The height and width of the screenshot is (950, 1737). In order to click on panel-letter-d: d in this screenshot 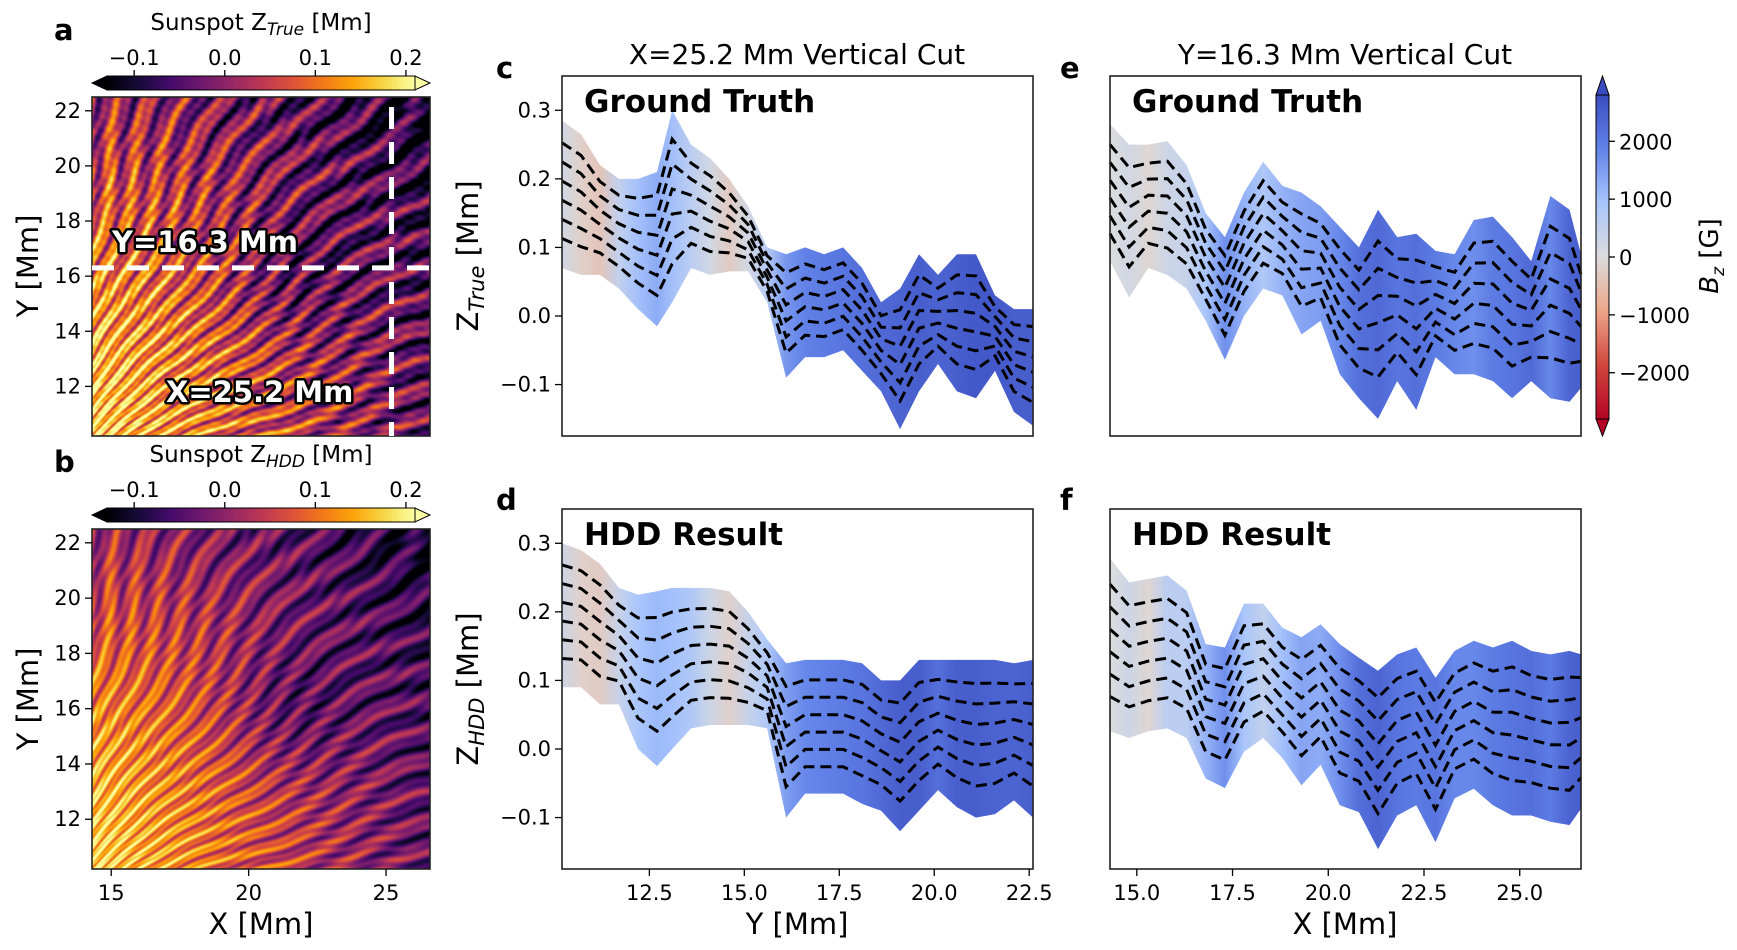, I will do `click(506, 500)`.